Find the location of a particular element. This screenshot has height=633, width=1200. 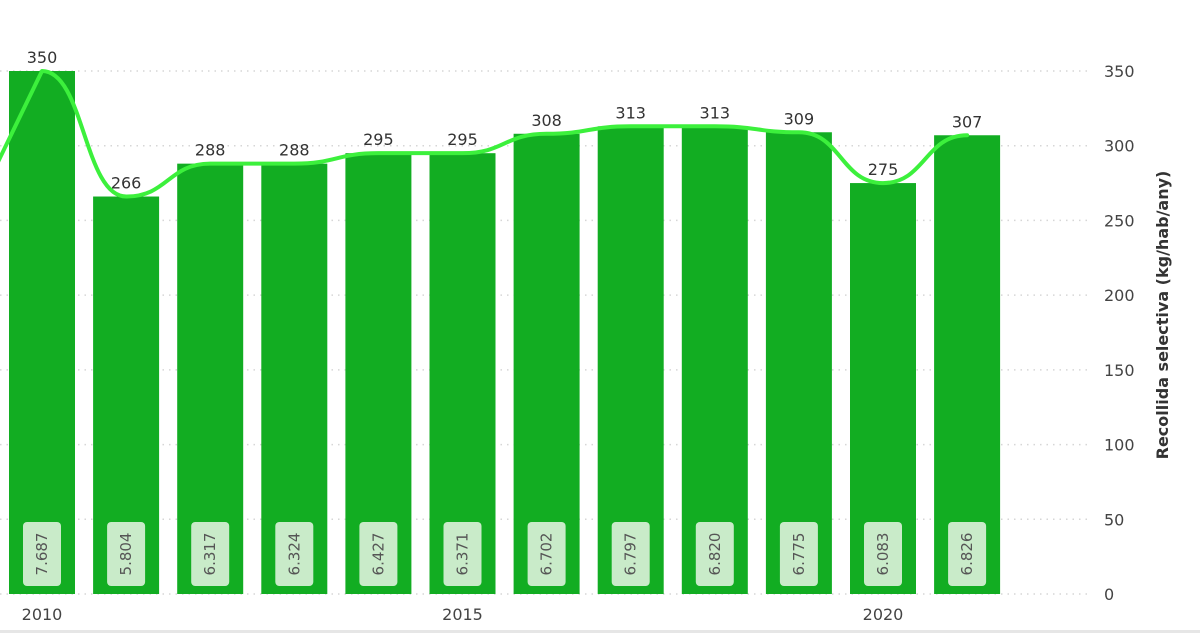

y-axis-title: Recollida selectiva (kg/hab/any) is located at coordinates (1162, 315).